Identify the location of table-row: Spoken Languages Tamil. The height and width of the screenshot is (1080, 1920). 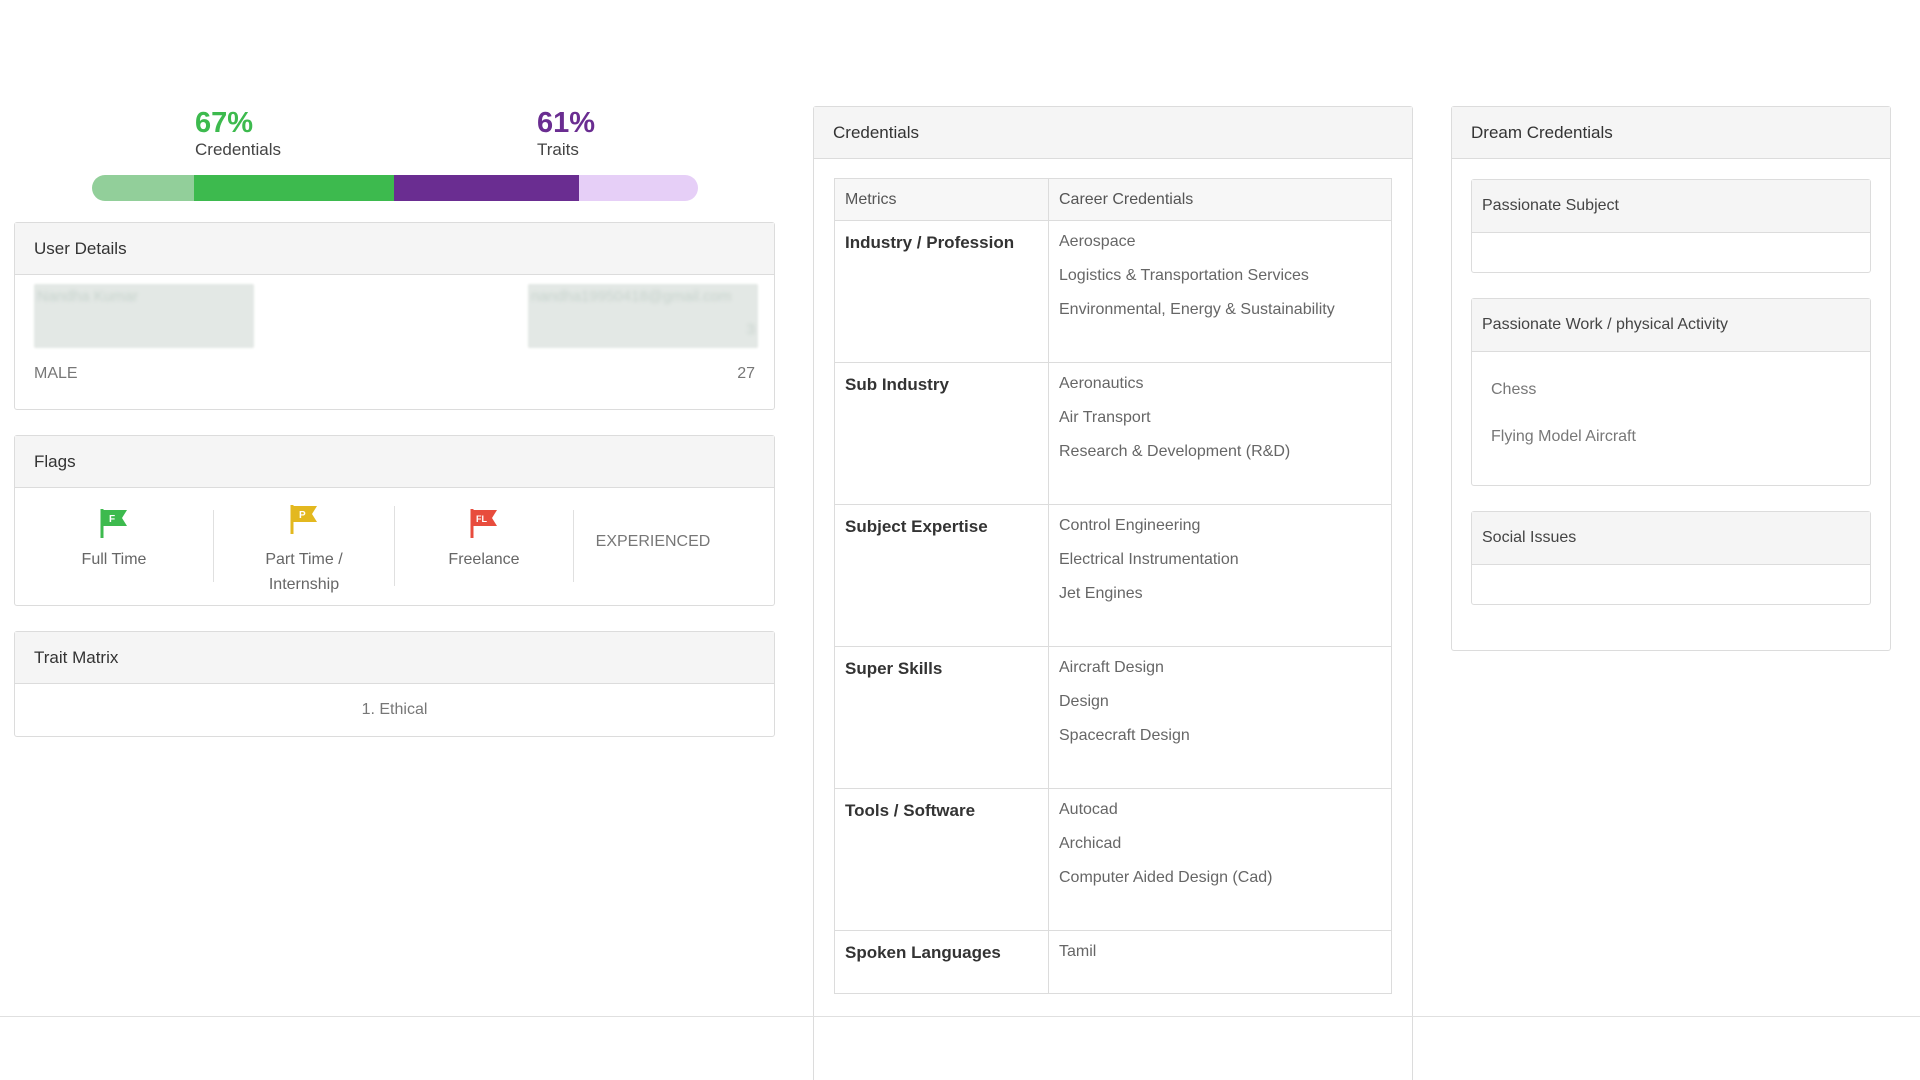
(1113, 962).